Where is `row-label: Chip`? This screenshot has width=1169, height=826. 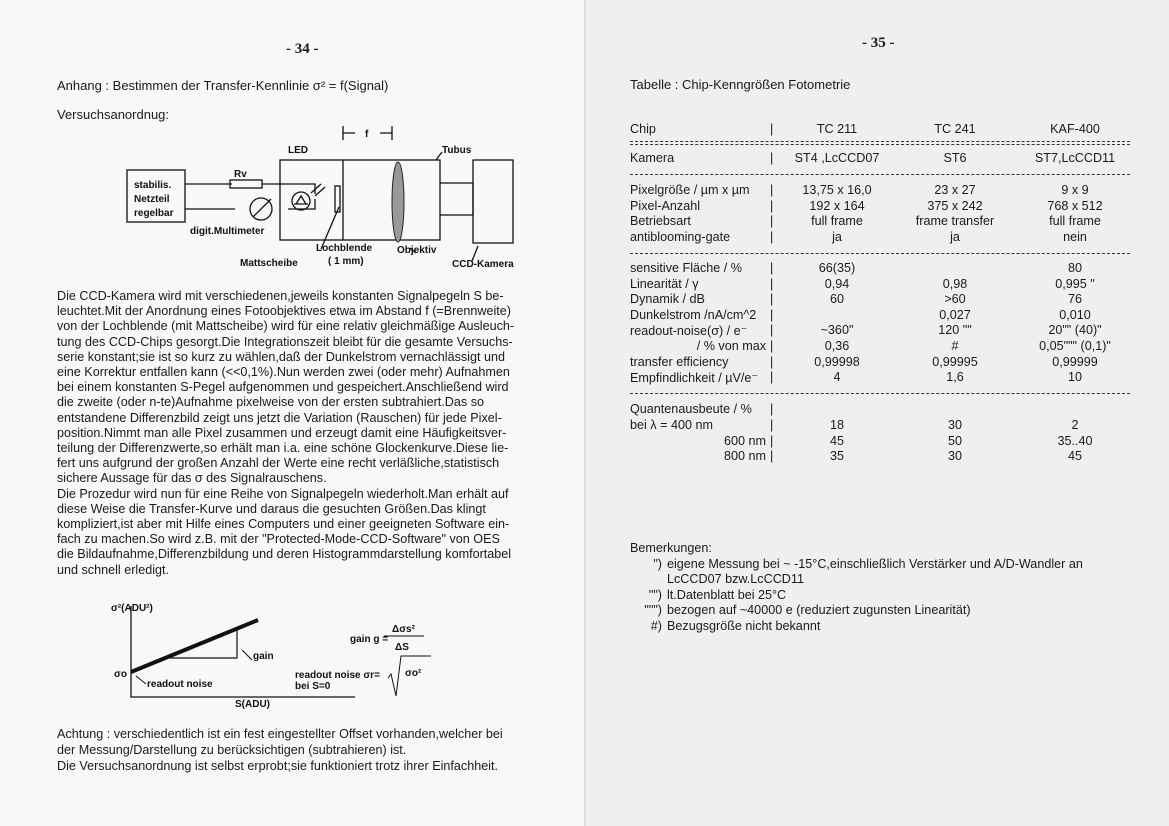
row-label: Chip is located at coordinates (643, 129).